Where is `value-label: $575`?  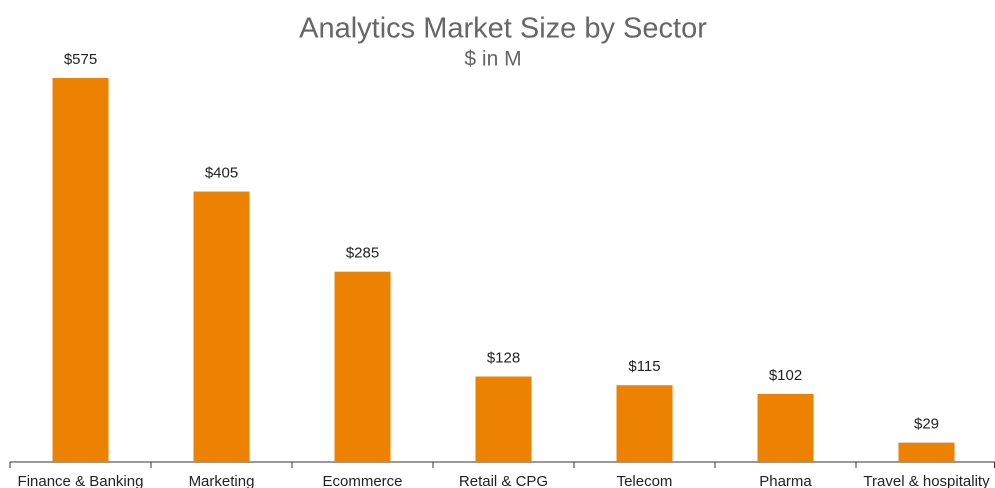
value-label: $575 is located at coordinates (80, 59).